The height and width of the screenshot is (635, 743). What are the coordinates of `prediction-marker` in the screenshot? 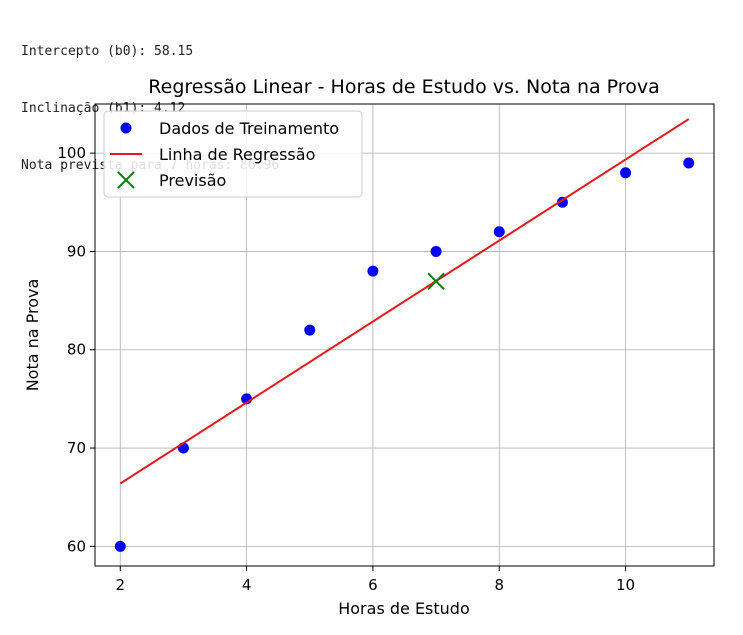 It's located at (436, 281).